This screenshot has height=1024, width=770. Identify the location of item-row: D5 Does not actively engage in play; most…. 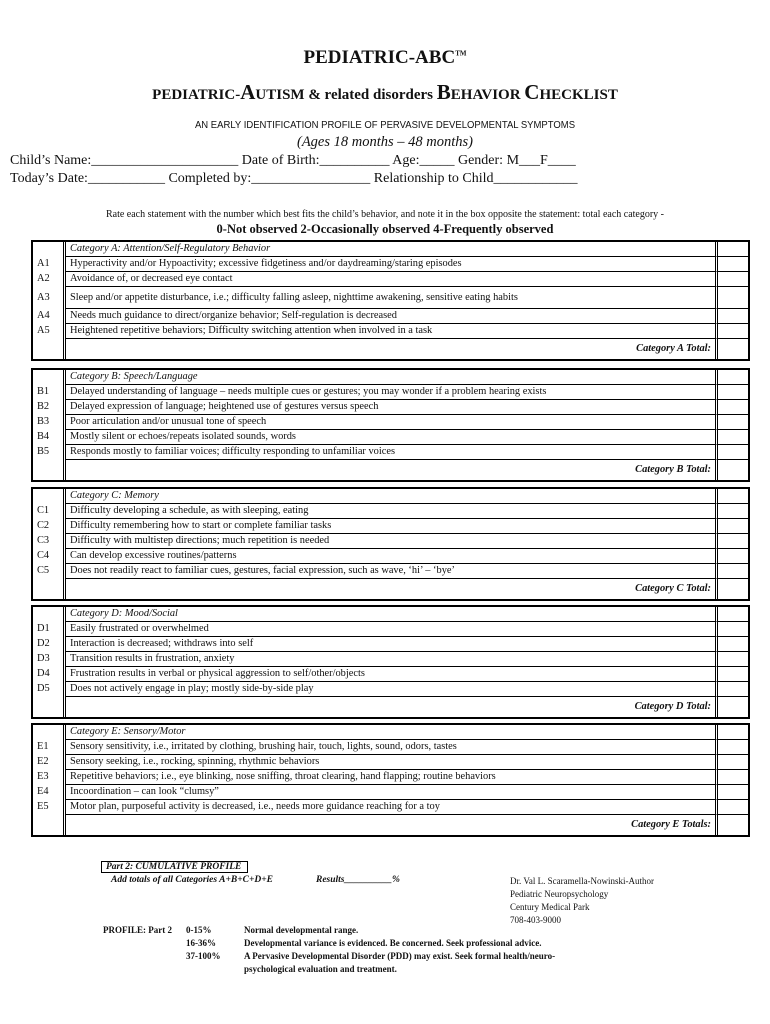
(390, 689).